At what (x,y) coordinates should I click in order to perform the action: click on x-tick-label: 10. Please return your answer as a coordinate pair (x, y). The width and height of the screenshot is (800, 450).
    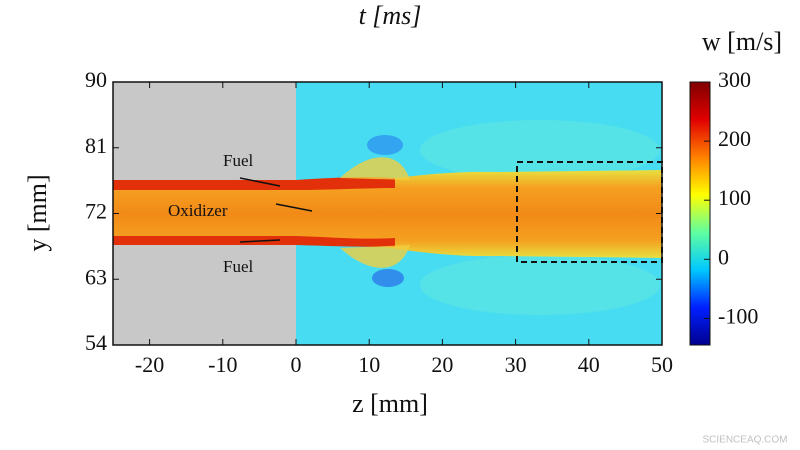
    Looking at the image, I should click on (369, 364).